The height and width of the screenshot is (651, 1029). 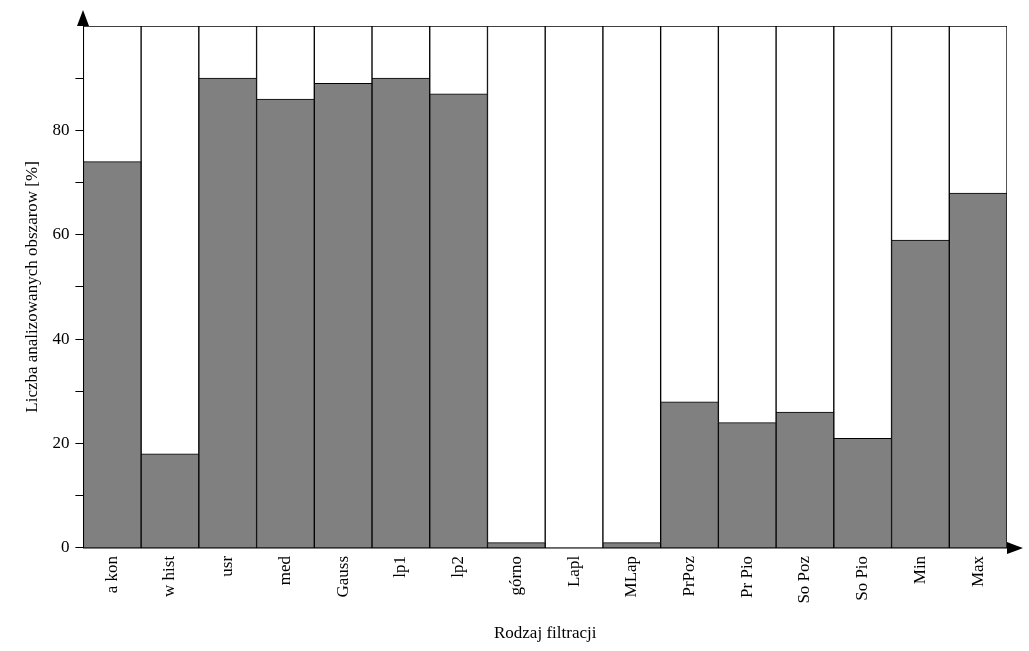 What do you see at coordinates (169, 576) in the screenshot?
I see `x-tick-label: w hist` at bounding box center [169, 576].